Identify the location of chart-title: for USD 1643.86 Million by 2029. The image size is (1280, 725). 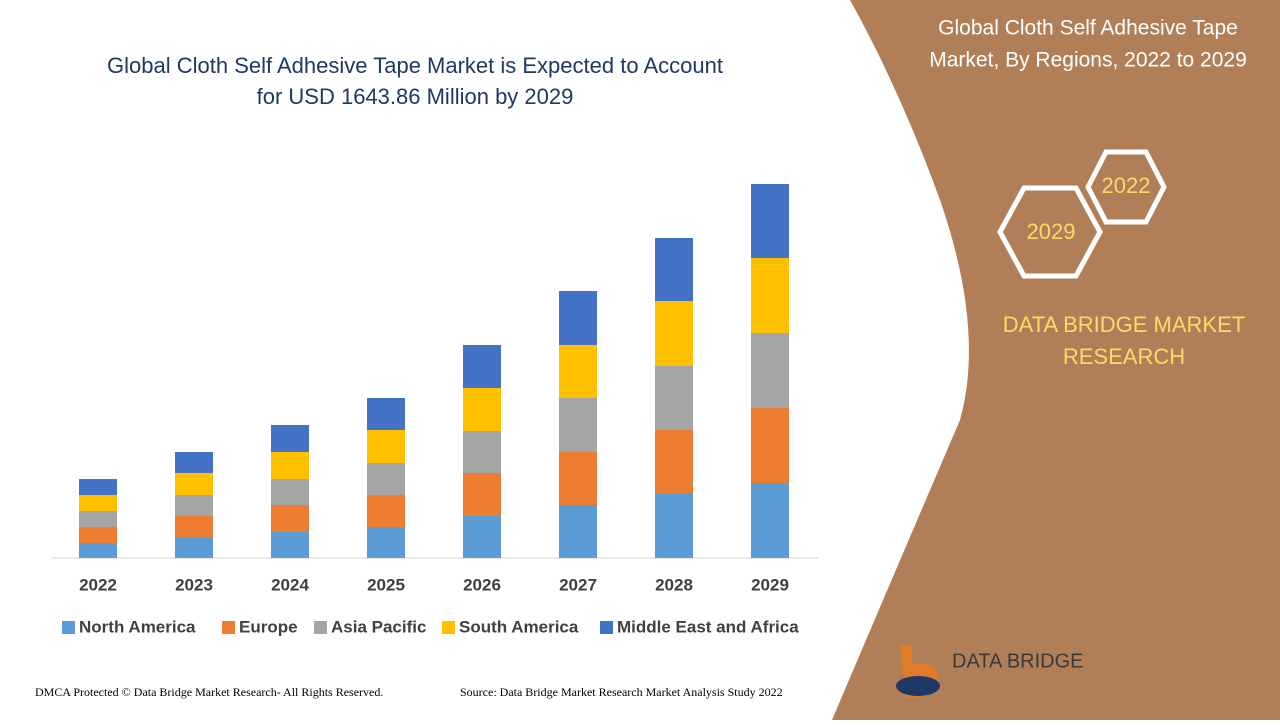
(415, 96).